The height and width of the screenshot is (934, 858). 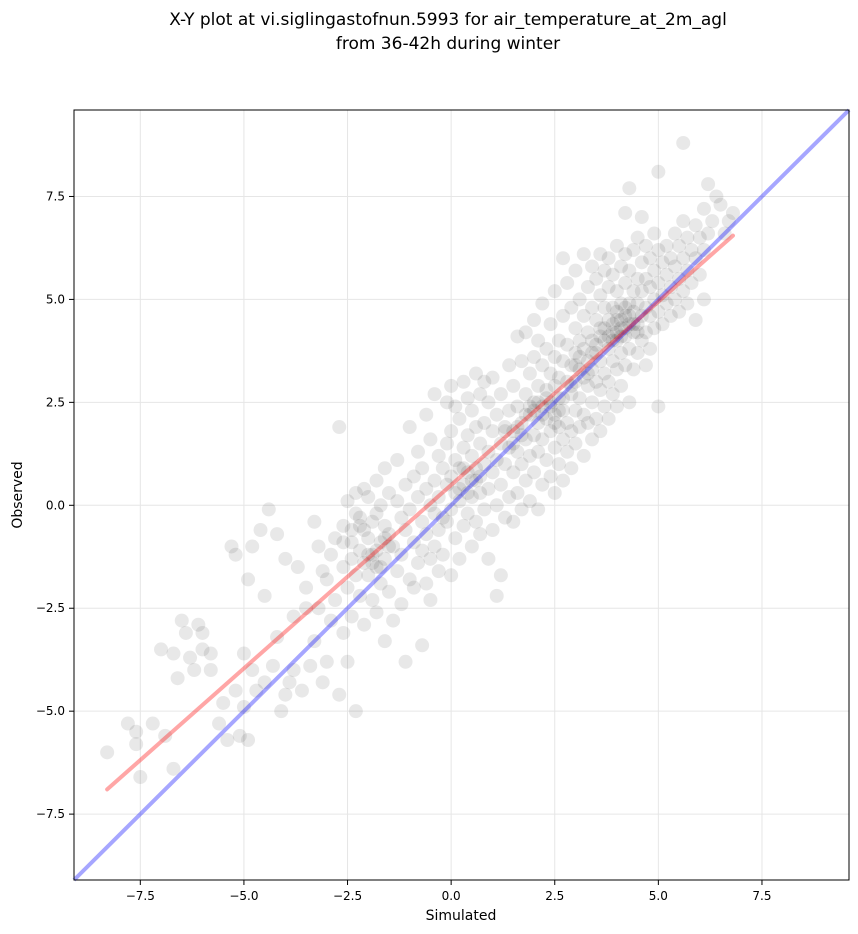 What do you see at coordinates (658, 896) in the screenshot?
I see `x-tick-label: 5.0` at bounding box center [658, 896].